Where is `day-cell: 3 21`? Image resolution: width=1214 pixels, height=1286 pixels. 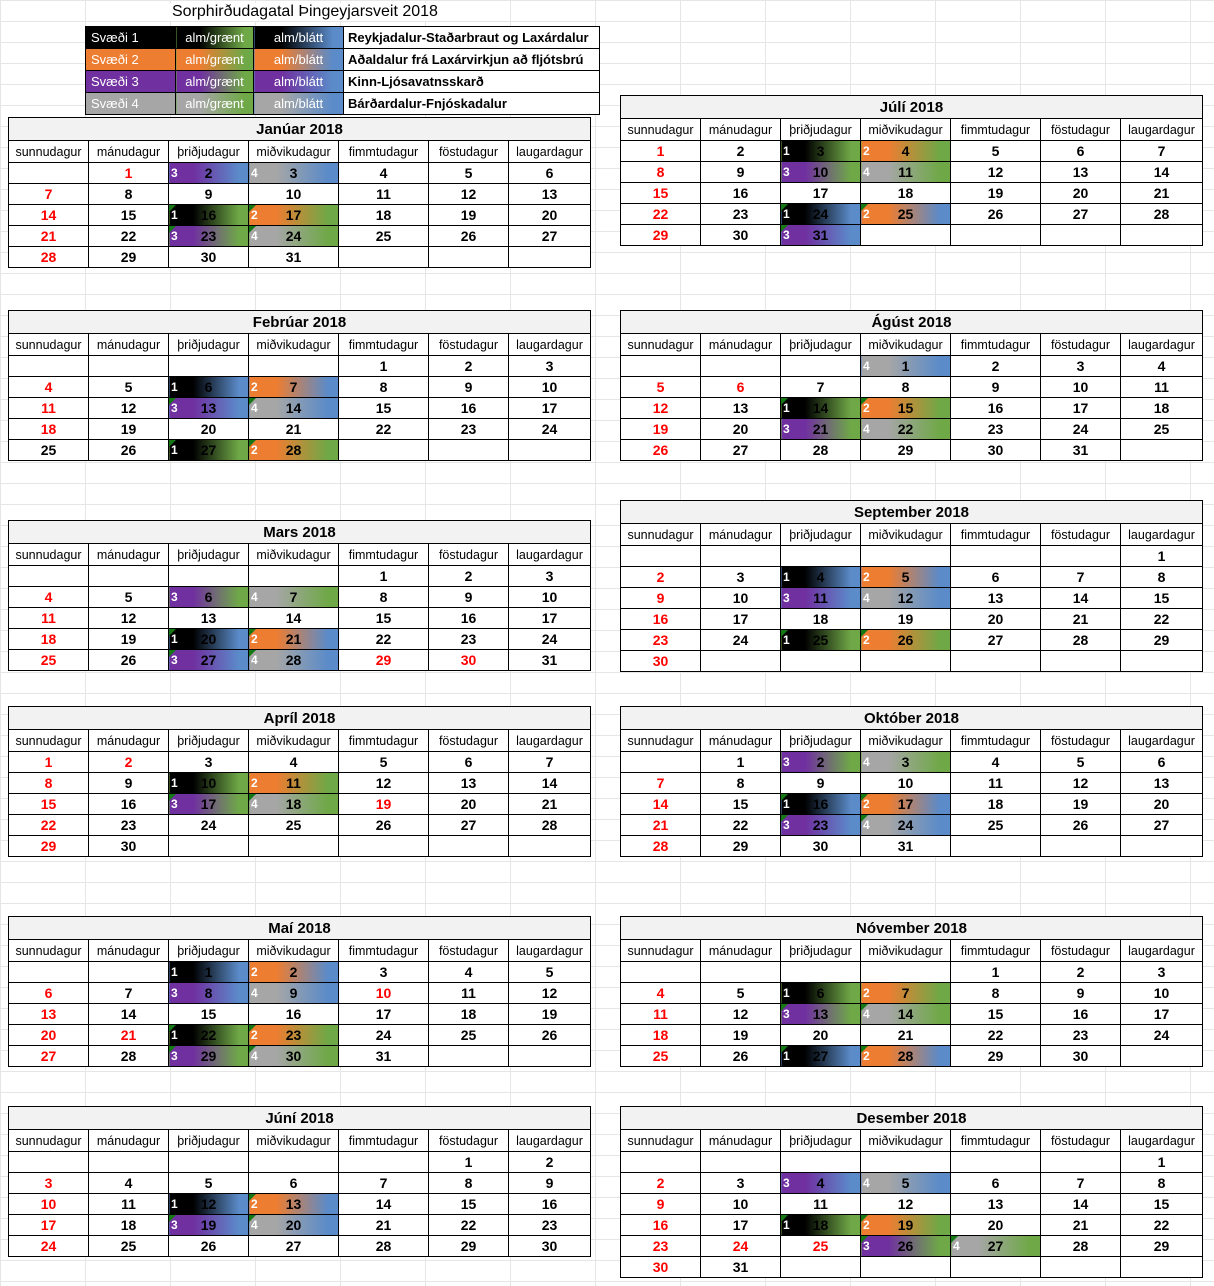
day-cell: 3 21 is located at coordinates (820, 429).